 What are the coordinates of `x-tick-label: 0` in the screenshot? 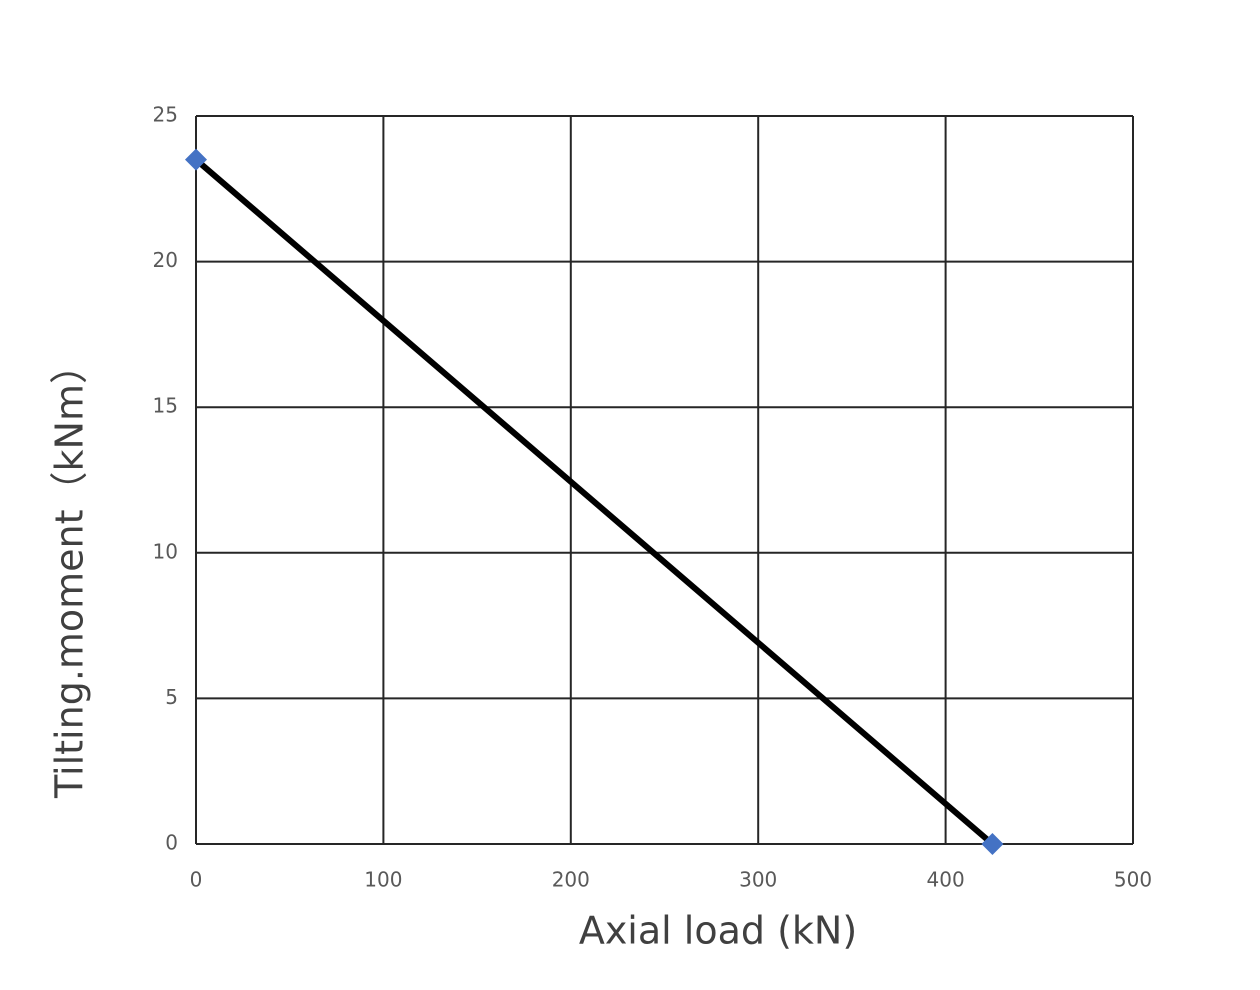 It's located at (196, 880).